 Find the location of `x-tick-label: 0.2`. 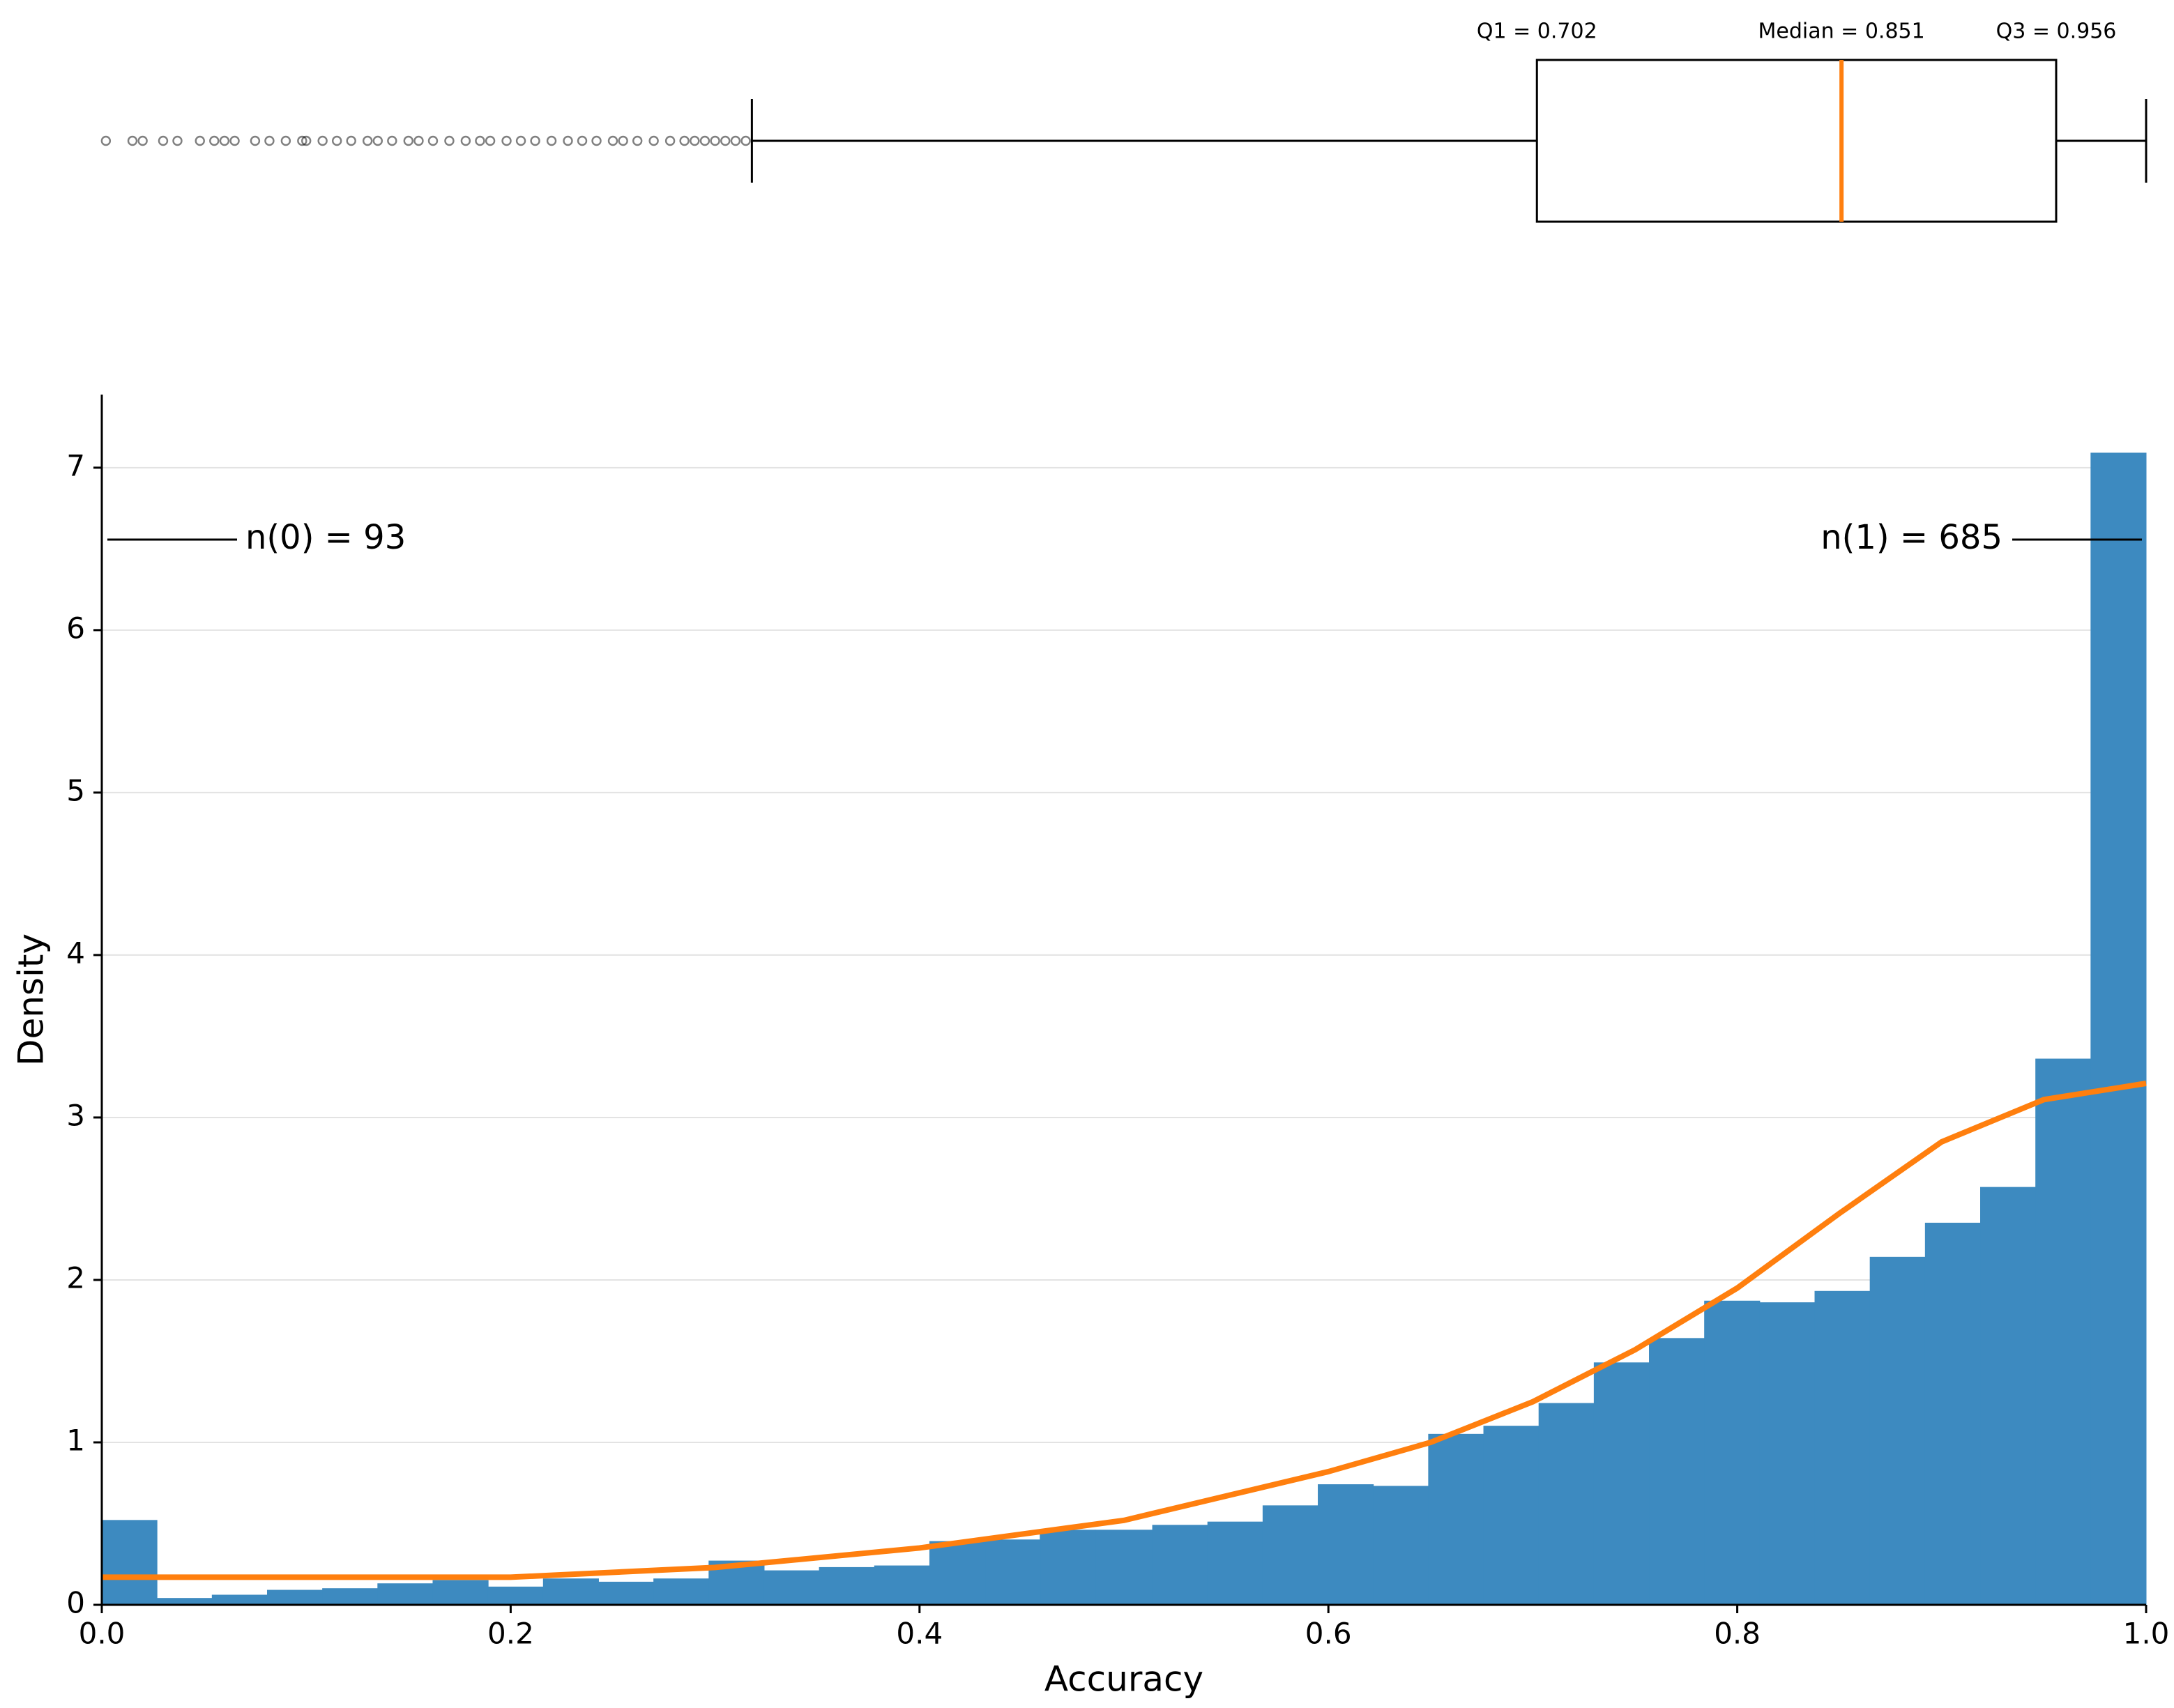

x-tick-label: 0.2 is located at coordinates (510, 1634).